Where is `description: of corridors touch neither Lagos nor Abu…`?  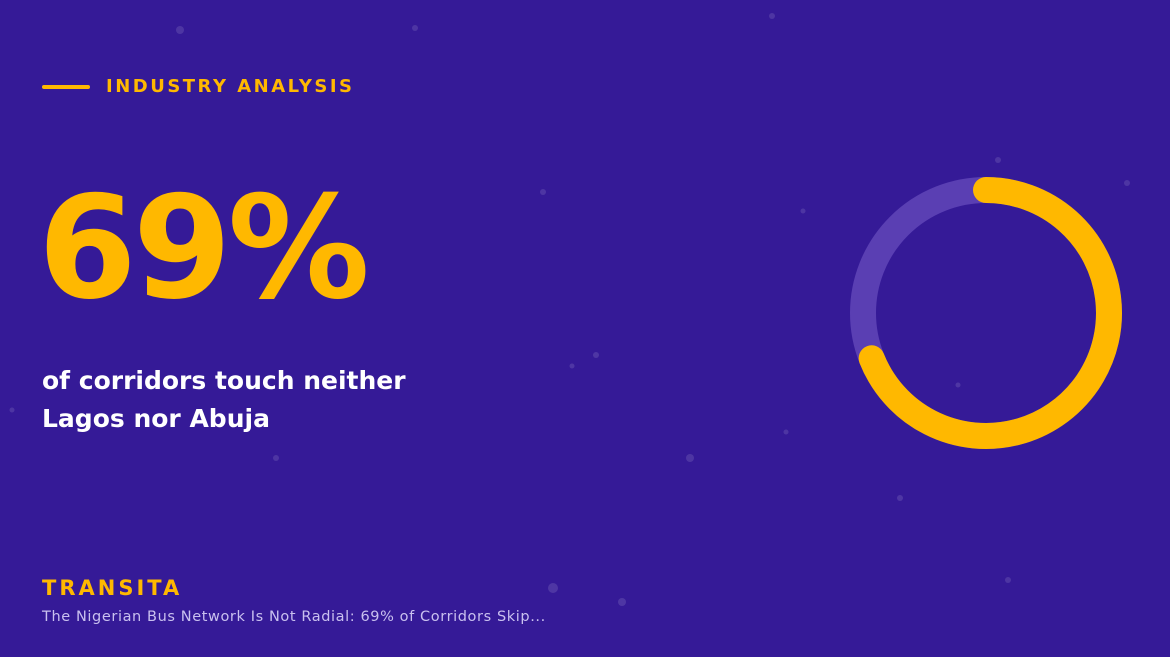
description: of corridors touch neither Lagos nor Abu… is located at coordinates (224, 400).